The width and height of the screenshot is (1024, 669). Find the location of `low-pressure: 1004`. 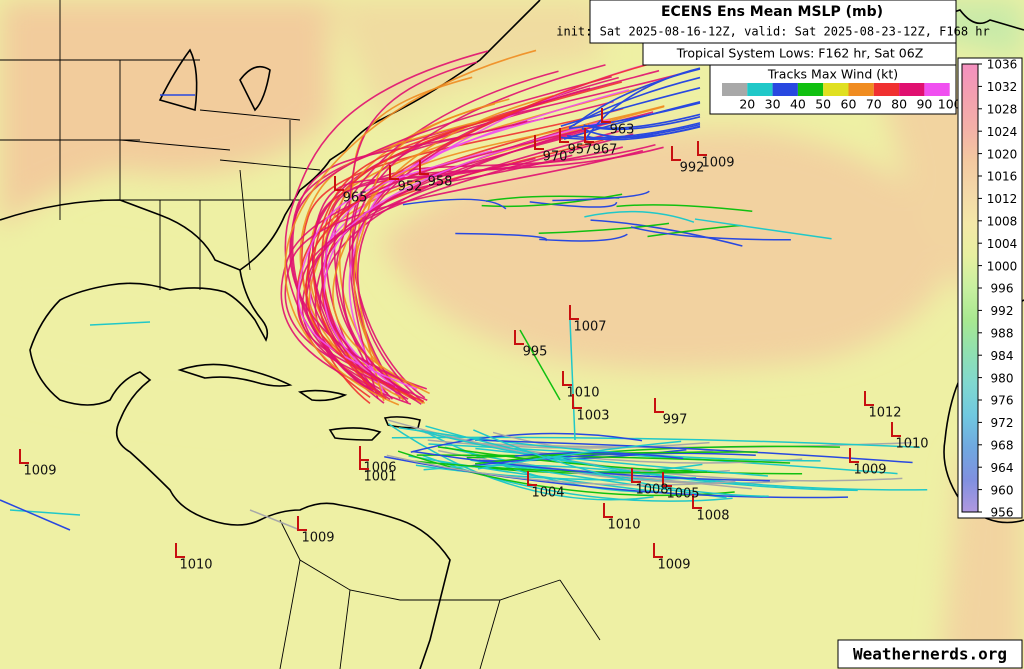

low-pressure: 1004 is located at coordinates (547, 493).